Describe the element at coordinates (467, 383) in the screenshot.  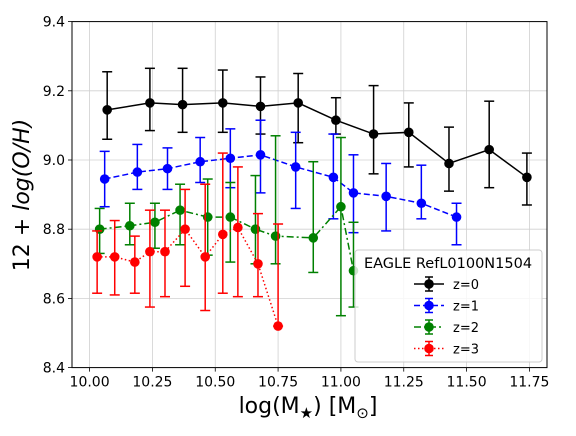
I see `x-tick-label: 11.50` at that location.